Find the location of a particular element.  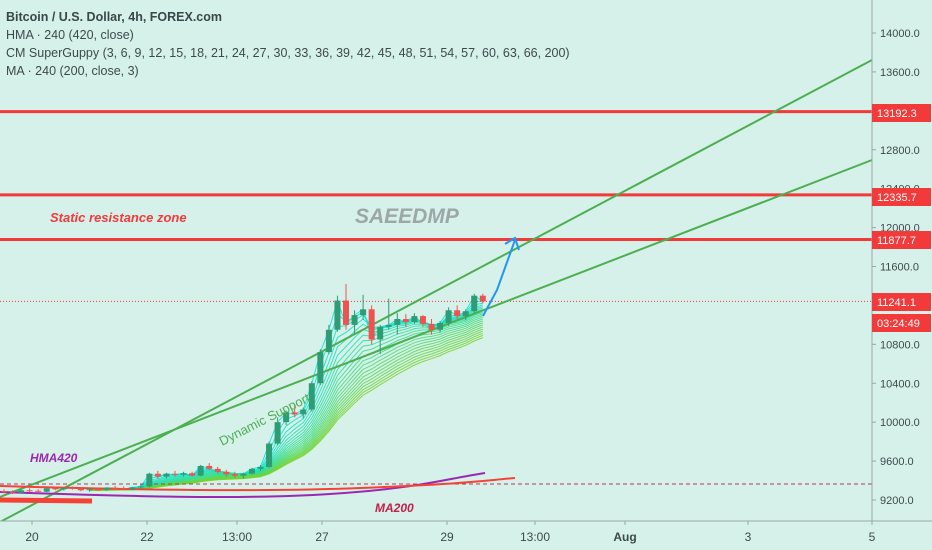

y-tick-label: 10400.0 is located at coordinates (900, 384).